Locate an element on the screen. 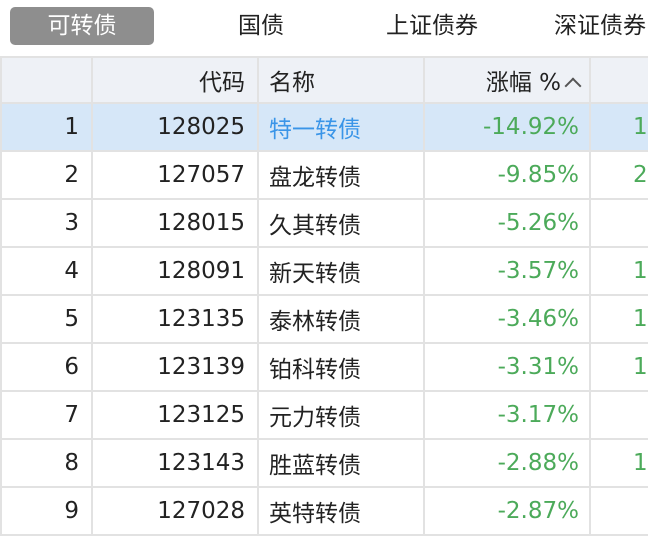  name-cell: 久其转债 is located at coordinates (341, 223).